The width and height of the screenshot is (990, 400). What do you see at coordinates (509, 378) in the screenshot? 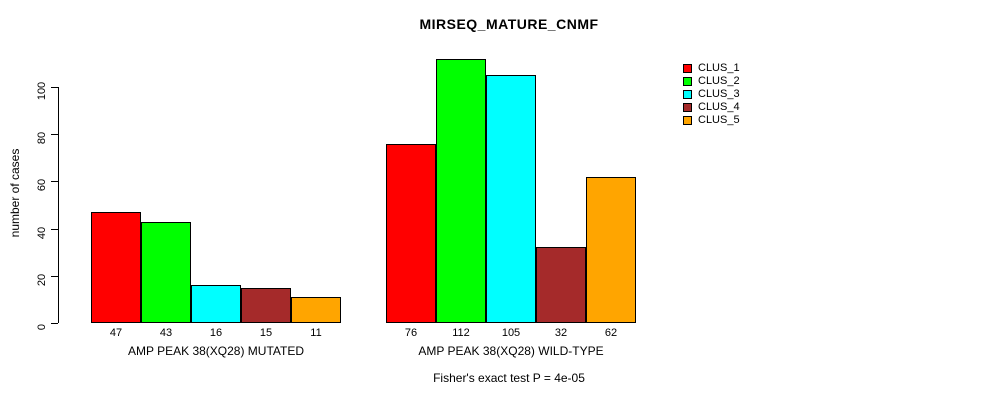
I see `annotation-text: Fisher's exact test P = 4e-05` at bounding box center [509, 378].